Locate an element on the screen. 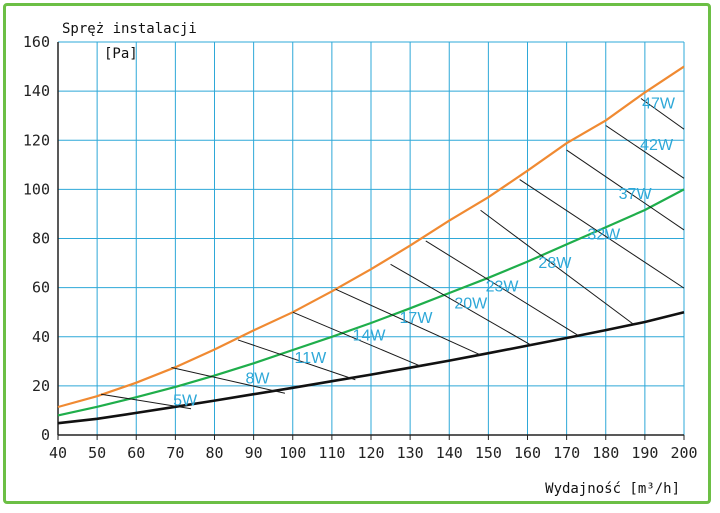 The height and width of the screenshot is (513, 720). y-tick-label: 0 is located at coordinates (45, 435).